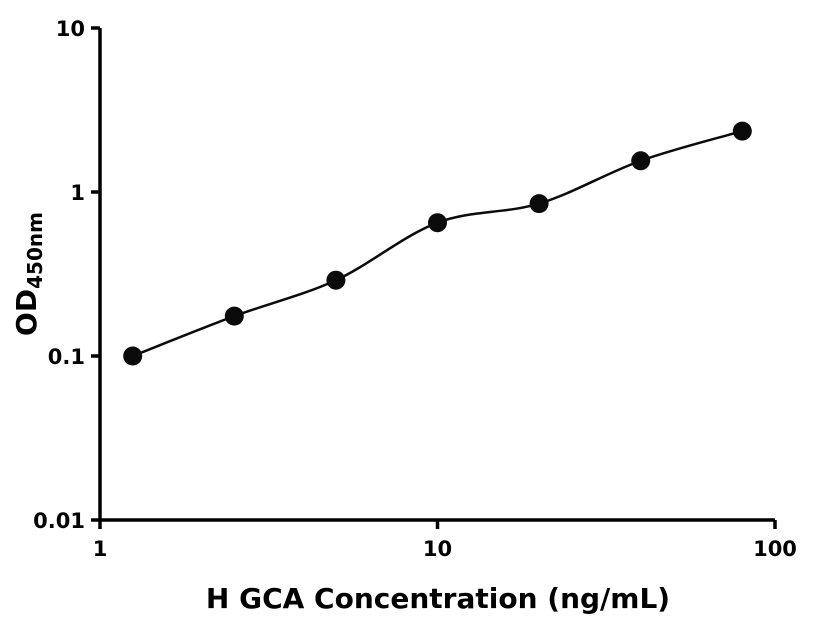 The height and width of the screenshot is (644, 816). I want to click on y-axis-title-main: OD, so click(26, 312).